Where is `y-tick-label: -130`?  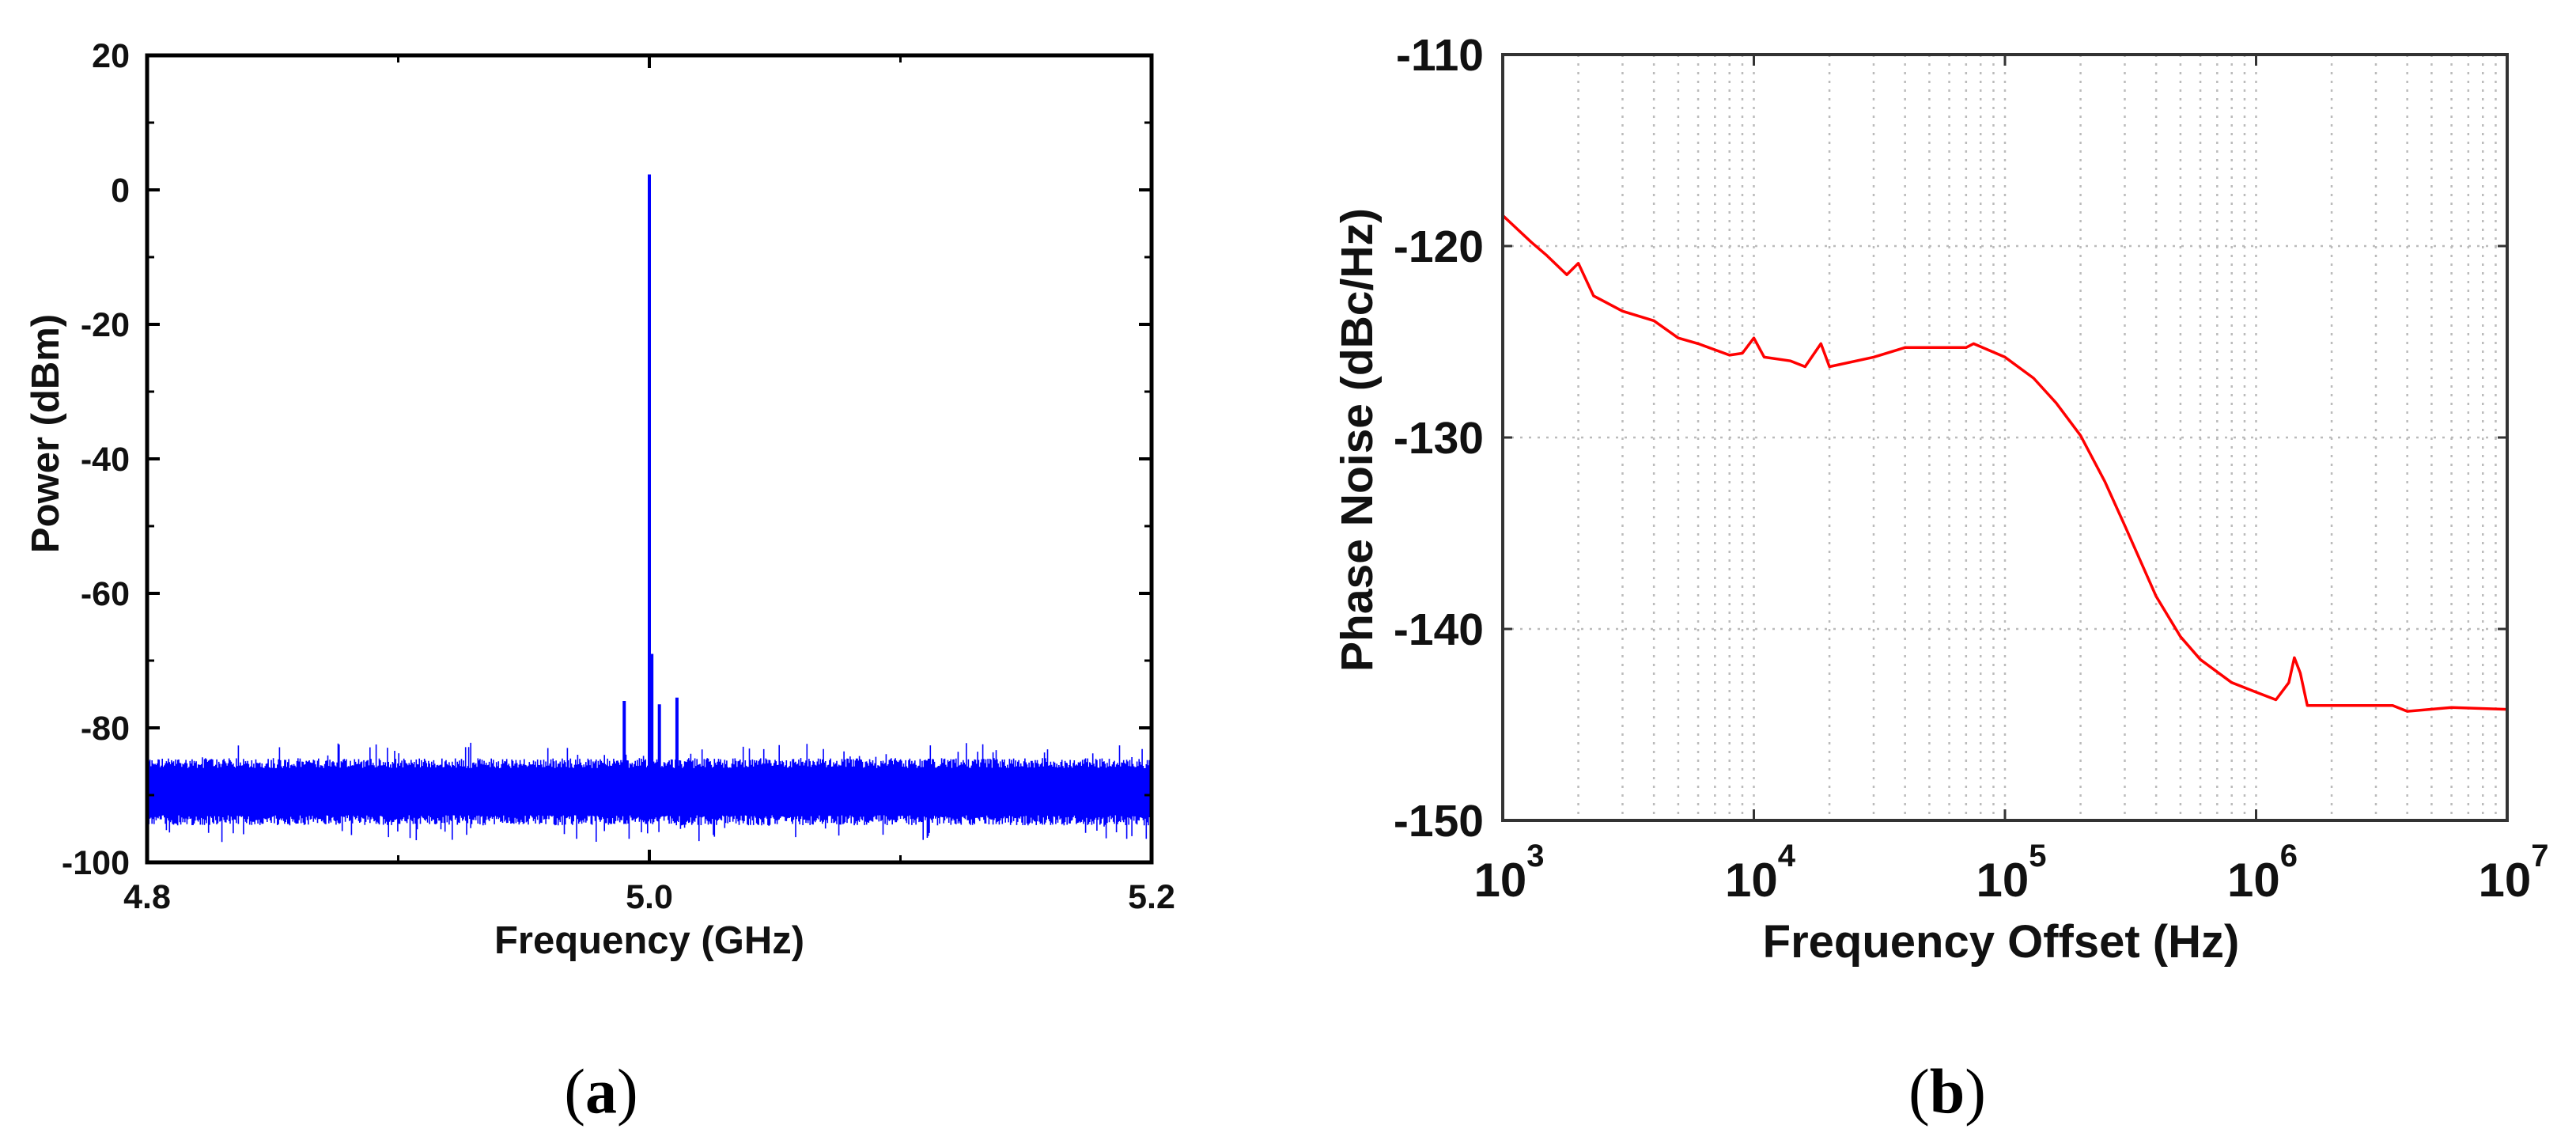 y-tick-label: -130 is located at coordinates (1439, 438).